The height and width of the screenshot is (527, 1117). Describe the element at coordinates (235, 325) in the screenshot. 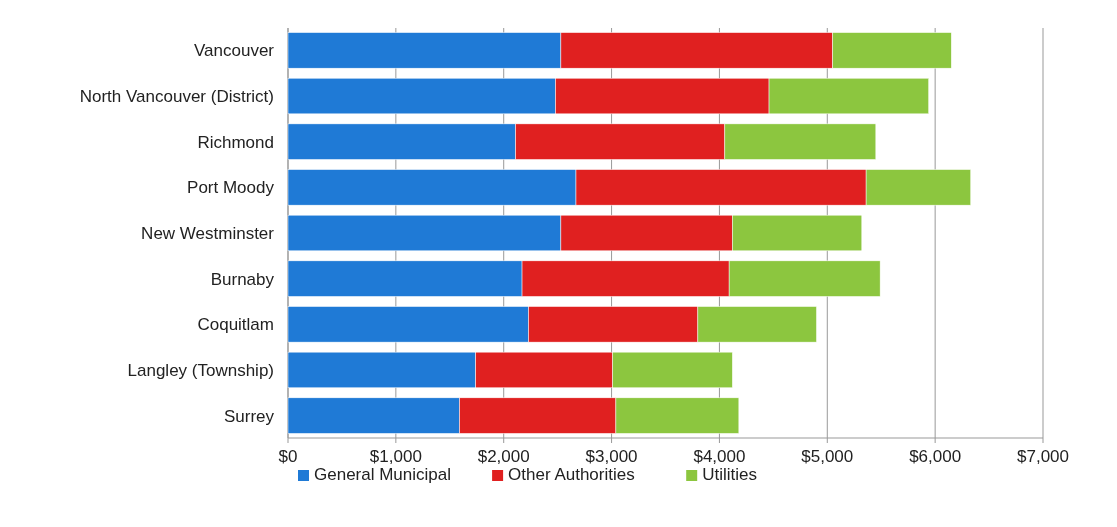

I see `y-tick-label: Coquitlam` at that location.